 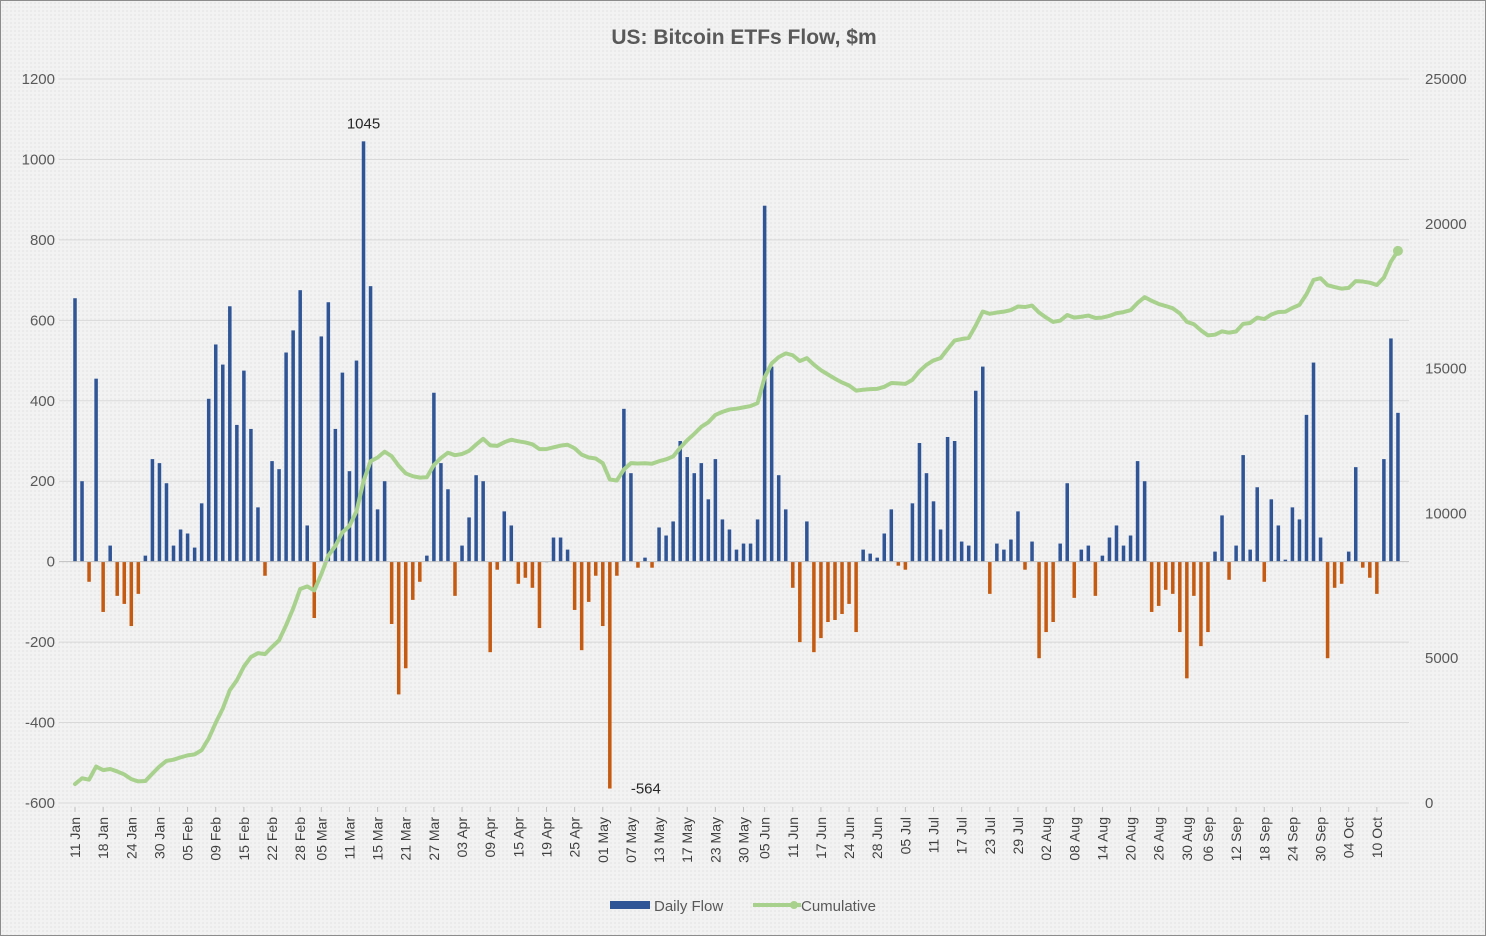 What do you see at coordinates (1208, 839) in the screenshot?
I see `x-tick-label: 06 Sep` at bounding box center [1208, 839].